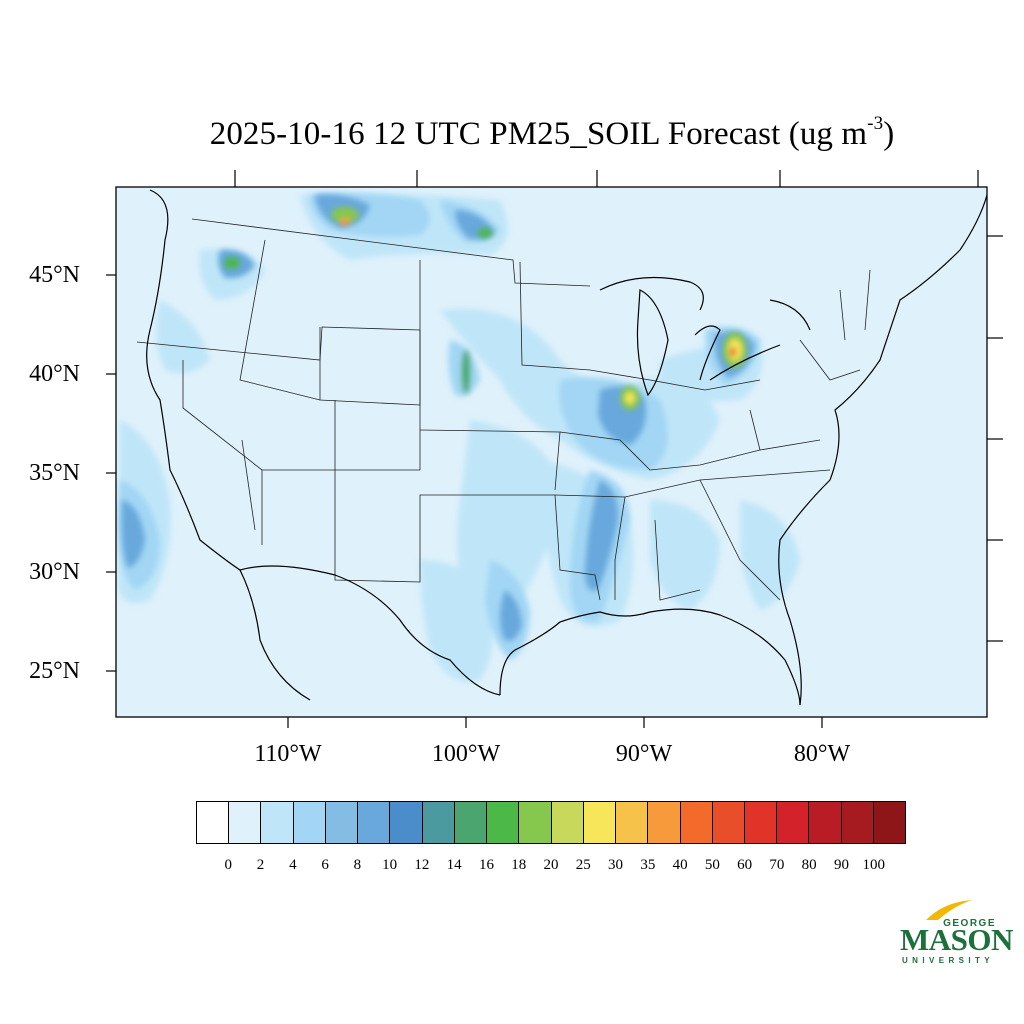 The image size is (1024, 1024). I want to click on colorbar-tick-label: 18, so click(519, 865).